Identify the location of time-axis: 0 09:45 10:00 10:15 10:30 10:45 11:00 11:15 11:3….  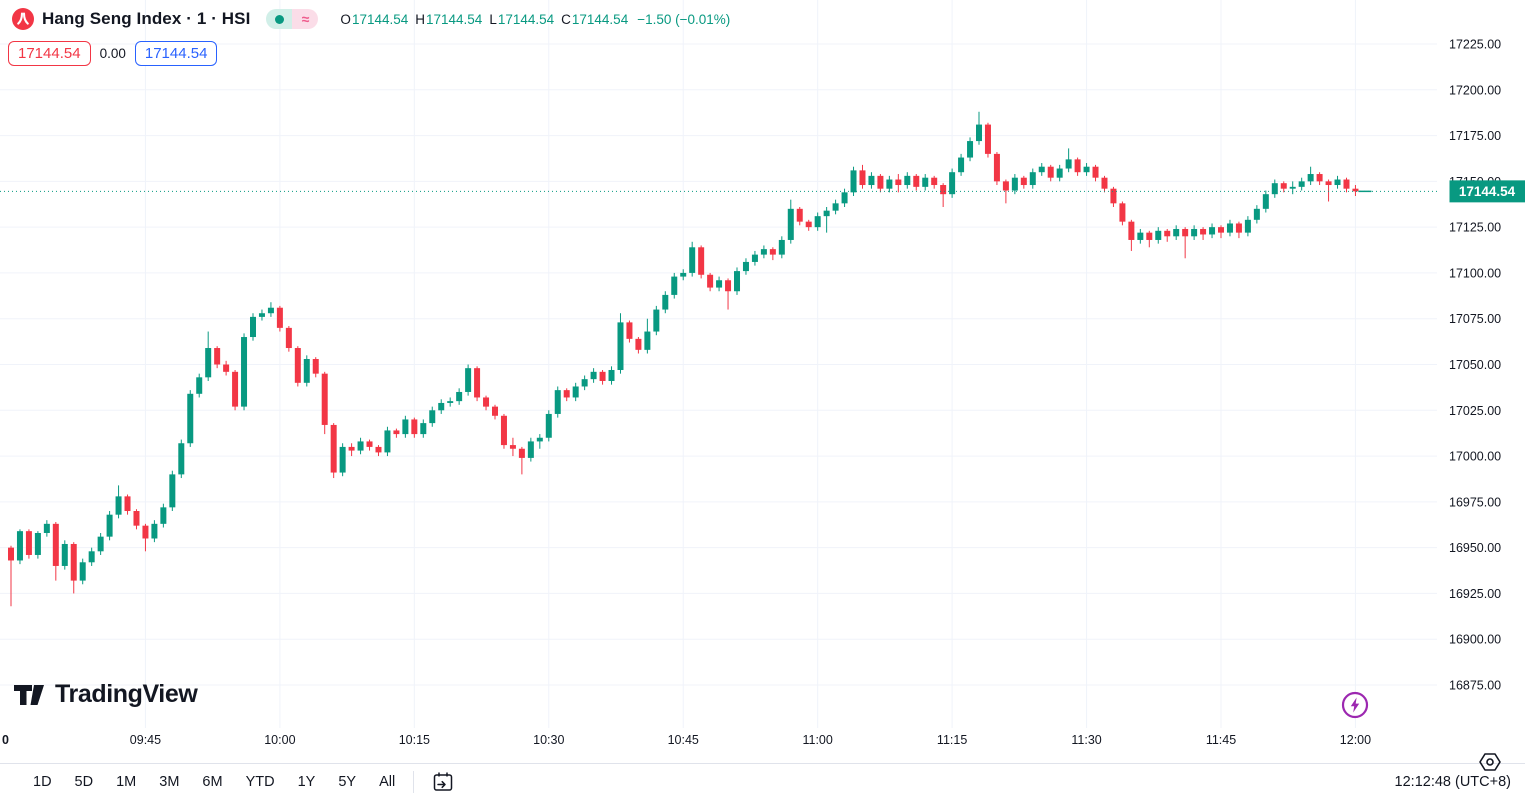
(686, 740).